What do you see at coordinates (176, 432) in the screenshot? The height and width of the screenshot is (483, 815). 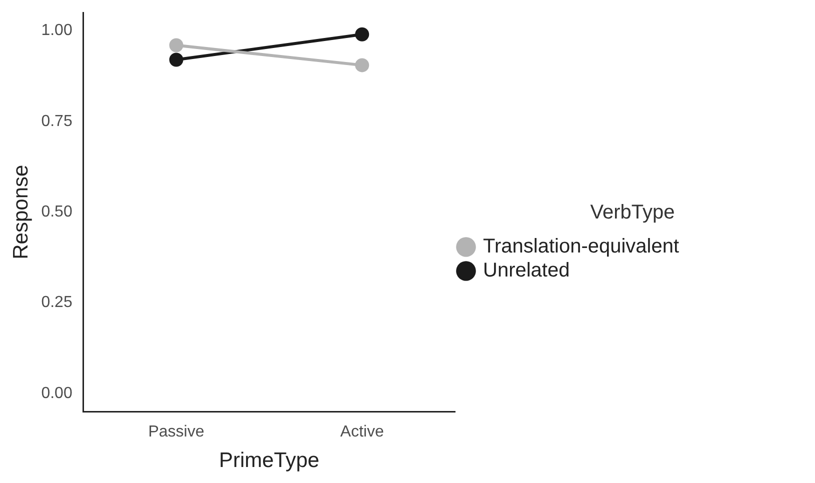 I see `x-tick-label: Passive` at bounding box center [176, 432].